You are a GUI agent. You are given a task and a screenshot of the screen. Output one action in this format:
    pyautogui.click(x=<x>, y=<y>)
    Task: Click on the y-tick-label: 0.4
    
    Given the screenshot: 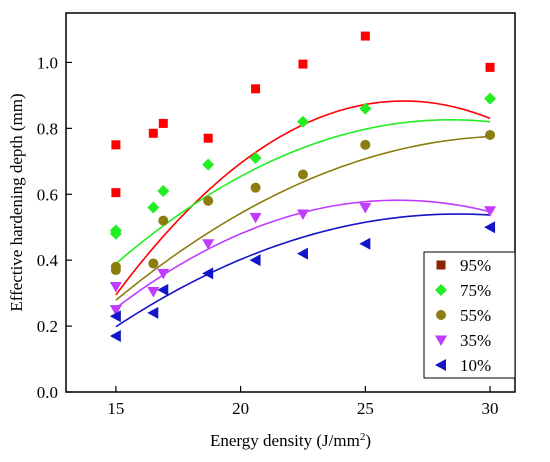 What is the action you would take?
    pyautogui.click(x=48, y=260)
    